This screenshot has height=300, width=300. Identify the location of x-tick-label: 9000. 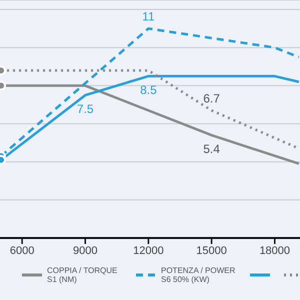
(85, 250).